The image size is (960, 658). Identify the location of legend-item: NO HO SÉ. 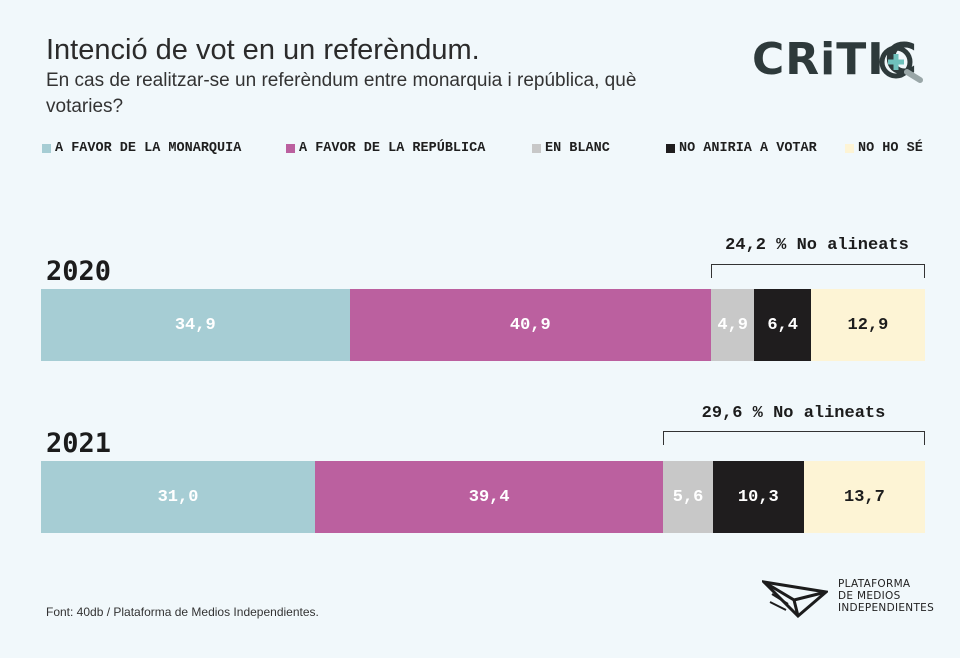
(884, 148).